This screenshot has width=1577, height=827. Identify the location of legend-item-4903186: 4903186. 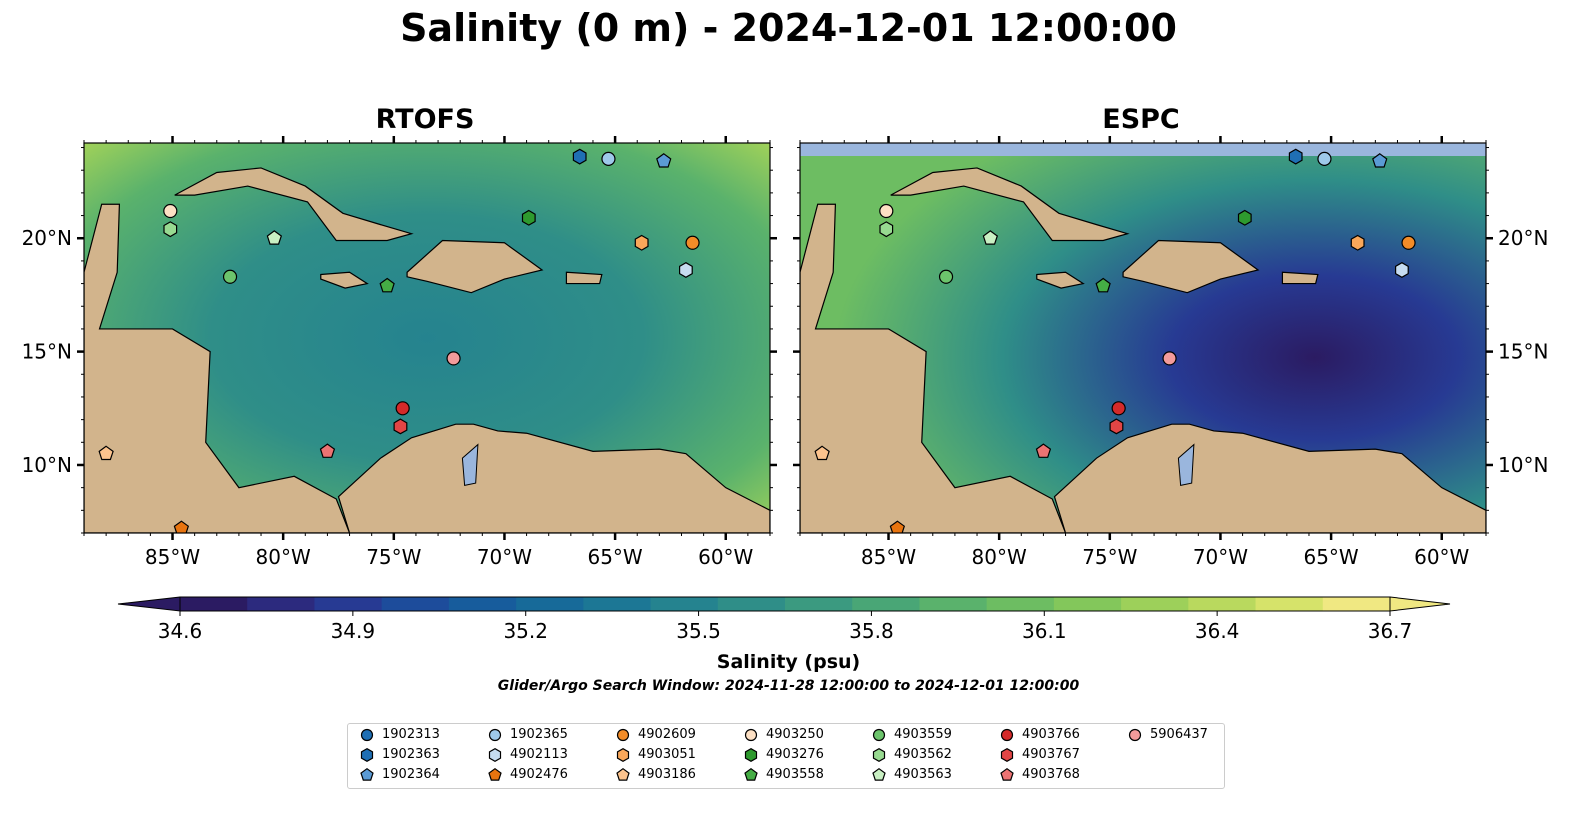
(655, 775).